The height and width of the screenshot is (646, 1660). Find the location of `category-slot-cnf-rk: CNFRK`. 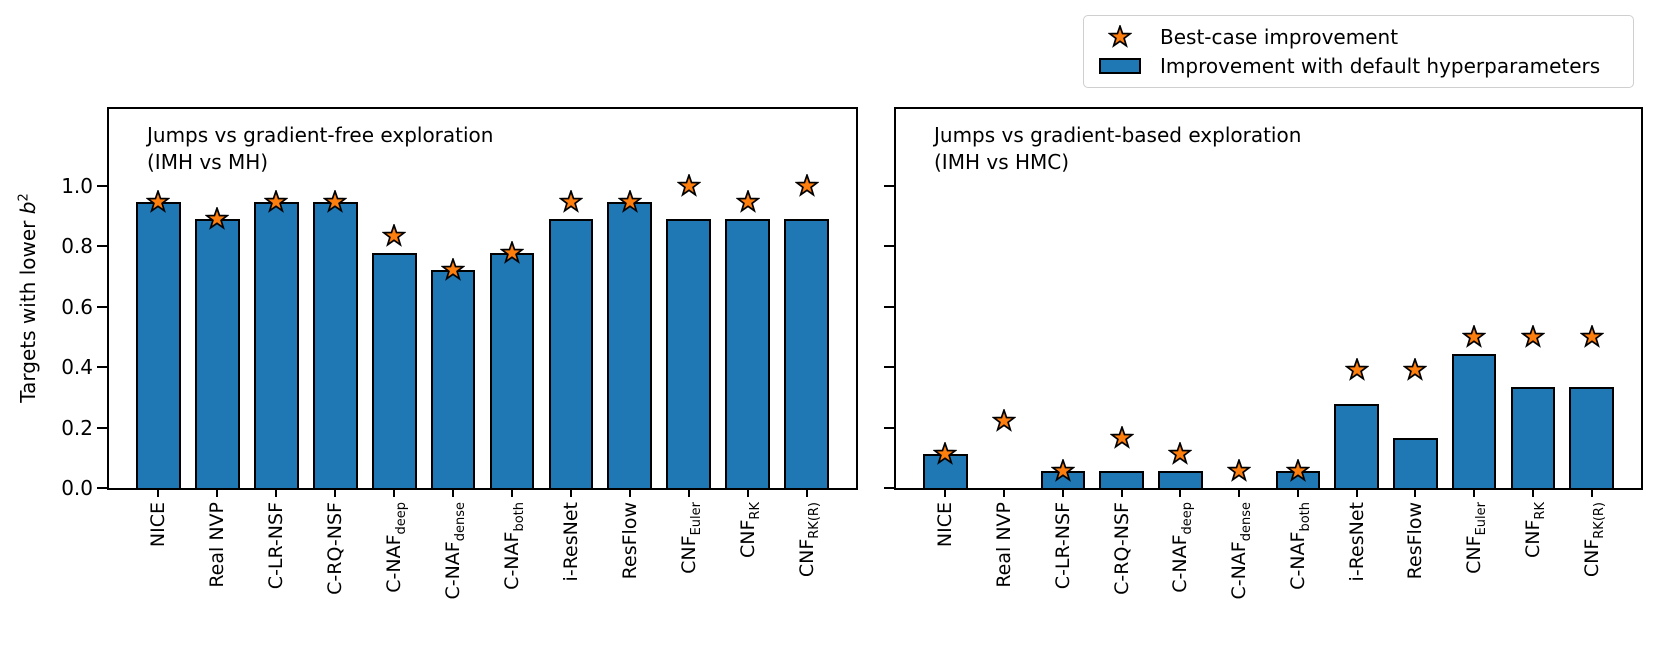

category-slot-cnf-rk: CNFRK is located at coordinates (1533, 333).